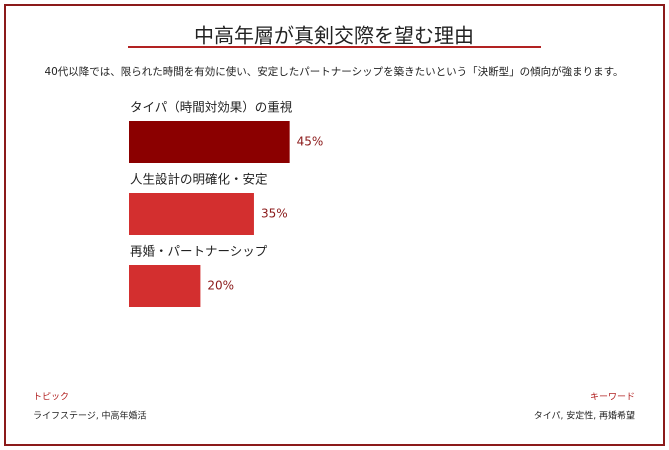 This screenshot has height=450, width=669. Describe the element at coordinates (334, 36) in the screenshot. I see `chart-title: 中高年層が真剣交際を望む理由` at that location.